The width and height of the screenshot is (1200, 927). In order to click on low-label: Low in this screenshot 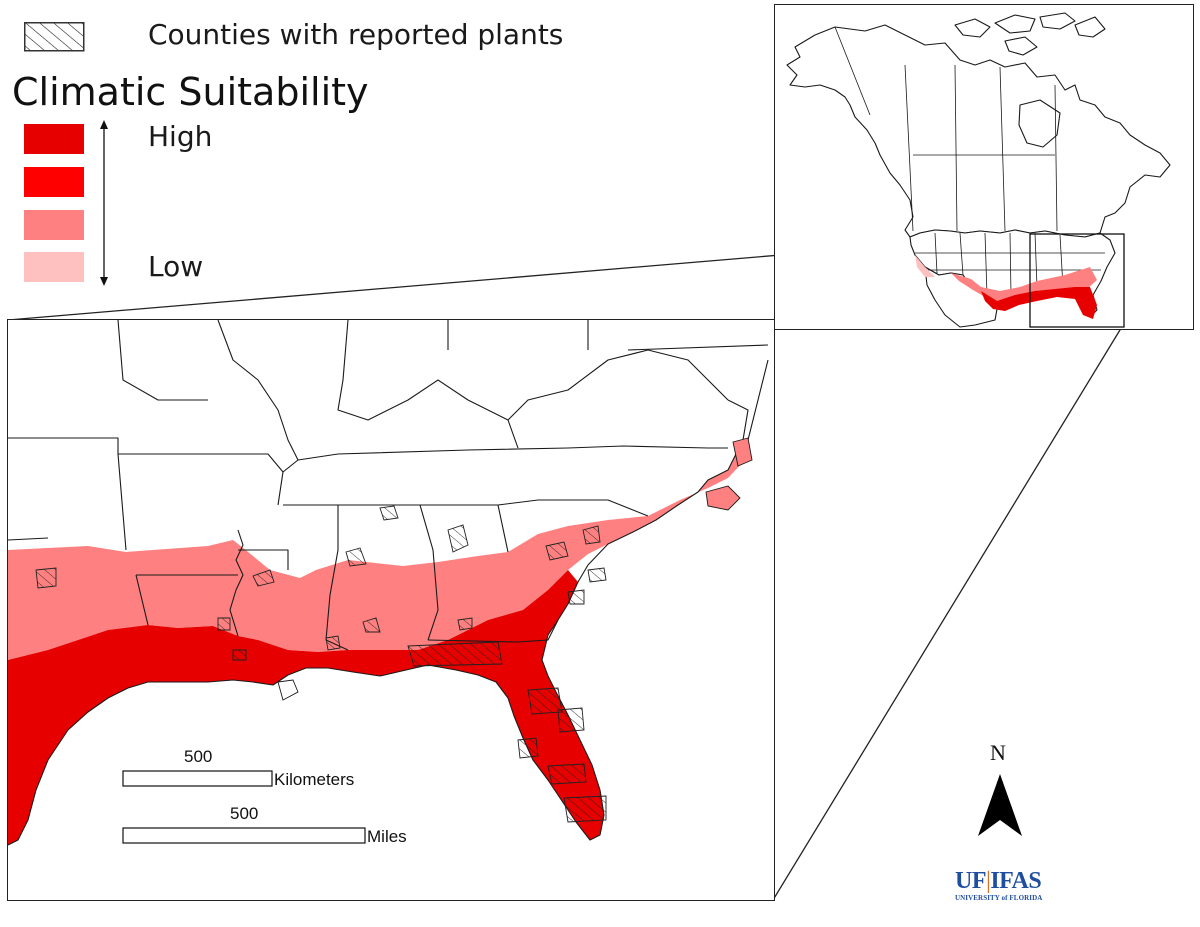, I will do `click(176, 266)`.